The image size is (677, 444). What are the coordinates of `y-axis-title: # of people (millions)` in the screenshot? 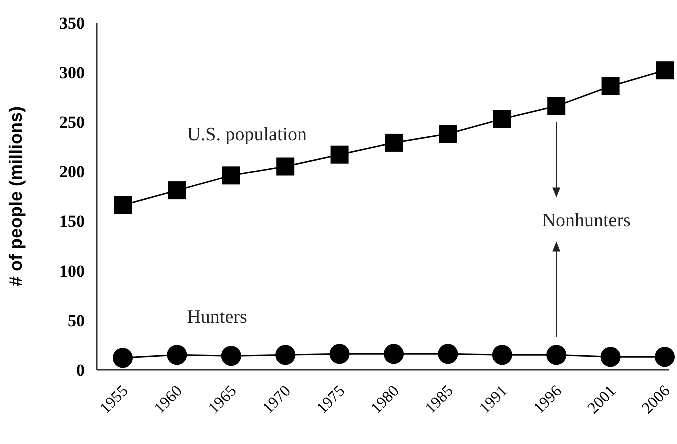 It's located at (16, 196).